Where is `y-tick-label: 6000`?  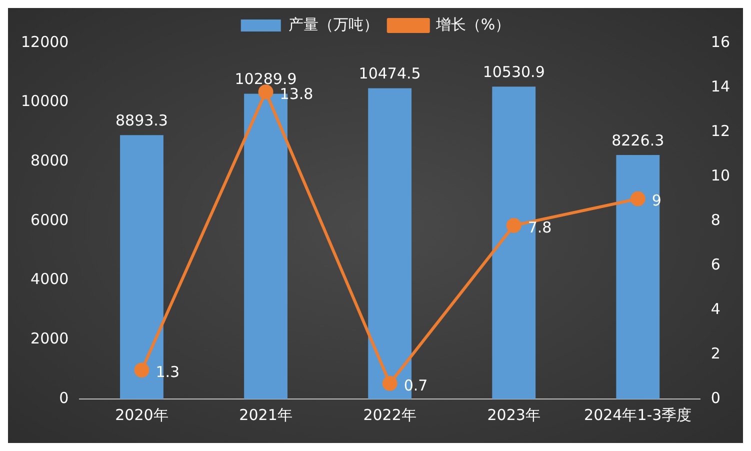 y-tick-label: 6000 is located at coordinates (49, 219).